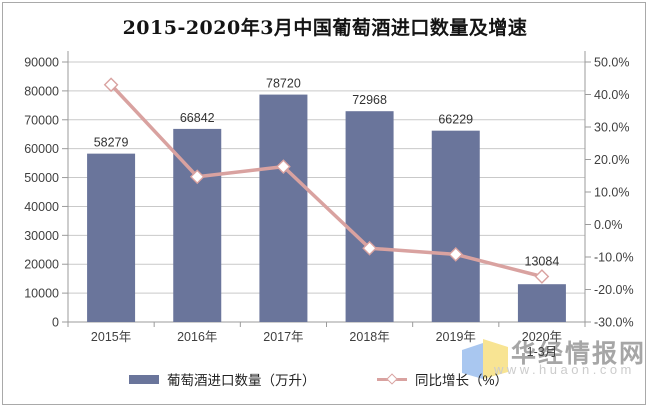 Image resolution: width=650 pixels, height=408 pixels. I want to click on bar-2015年, so click(111, 237).